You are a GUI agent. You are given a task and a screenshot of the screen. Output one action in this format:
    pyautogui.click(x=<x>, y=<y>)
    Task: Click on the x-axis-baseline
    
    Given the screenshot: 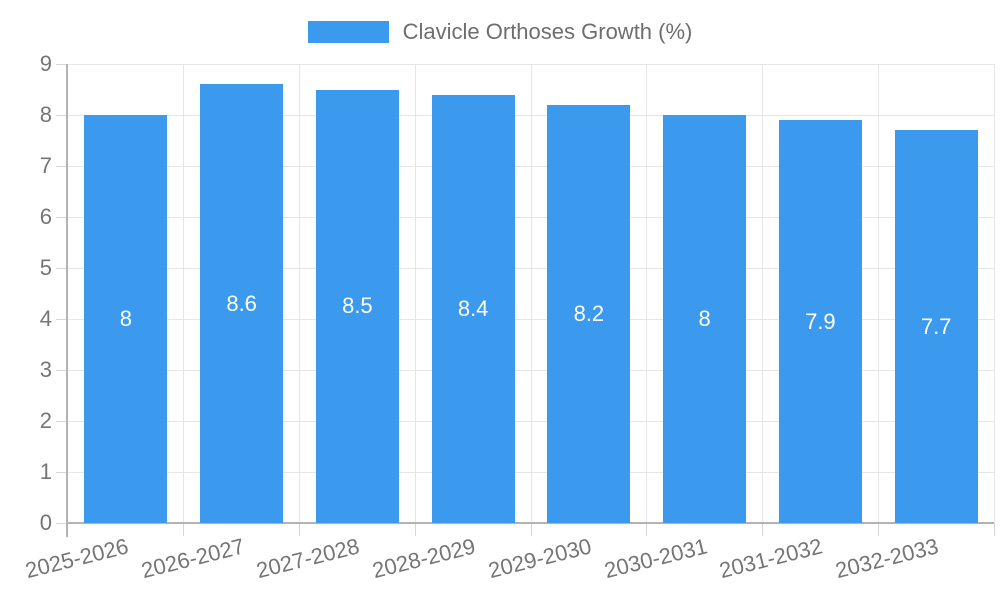 What is the action you would take?
    pyautogui.click(x=530, y=523)
    